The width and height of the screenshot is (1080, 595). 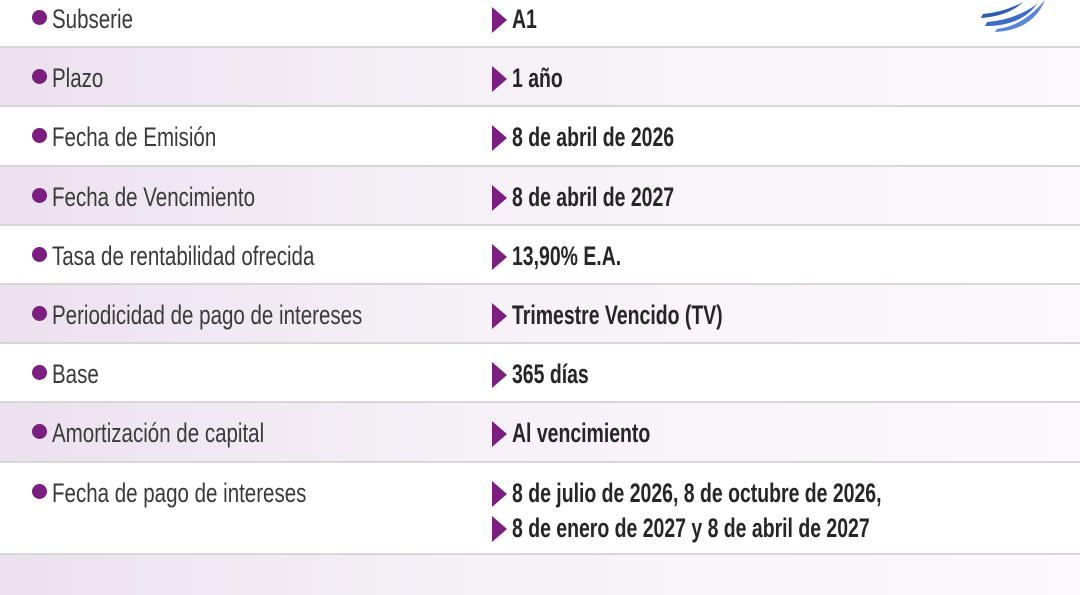 I want to click on row-label: Tasa de rentabilidad ofrecida, so click(x=183, y=255).